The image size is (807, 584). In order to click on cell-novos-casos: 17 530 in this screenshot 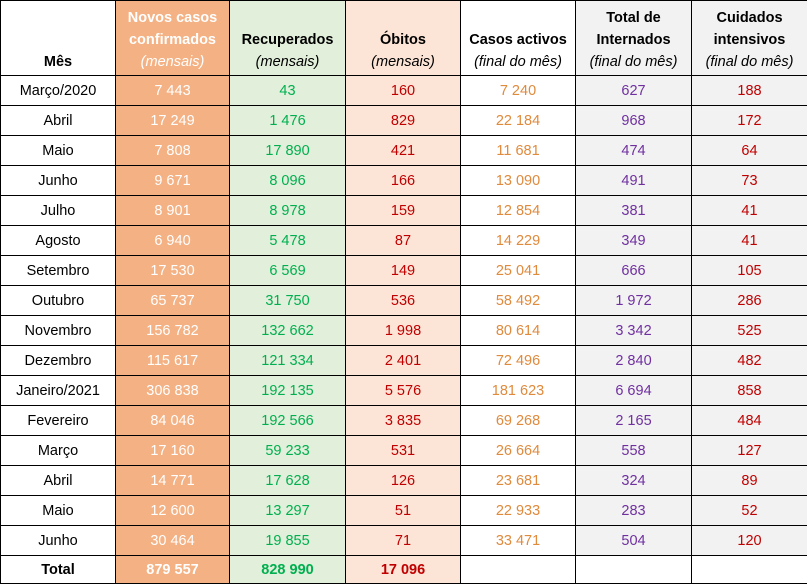, I will do `click(172, 270)`.